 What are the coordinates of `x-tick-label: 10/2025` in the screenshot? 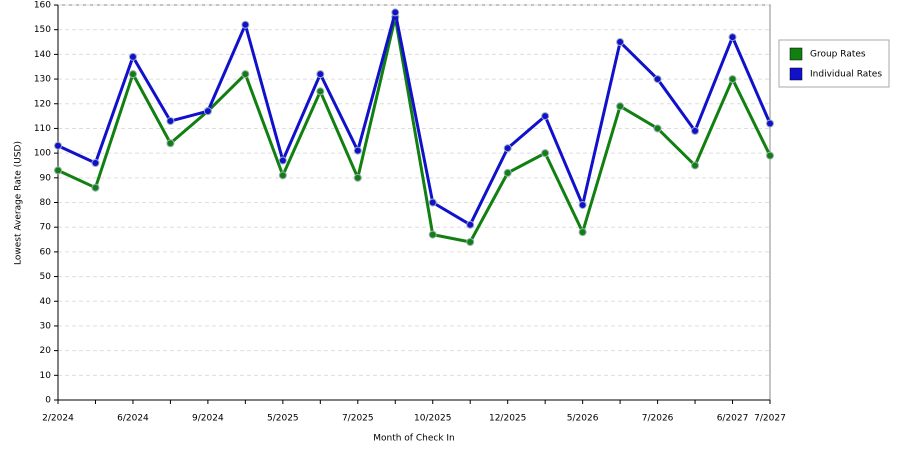 It's located at (432, 419).